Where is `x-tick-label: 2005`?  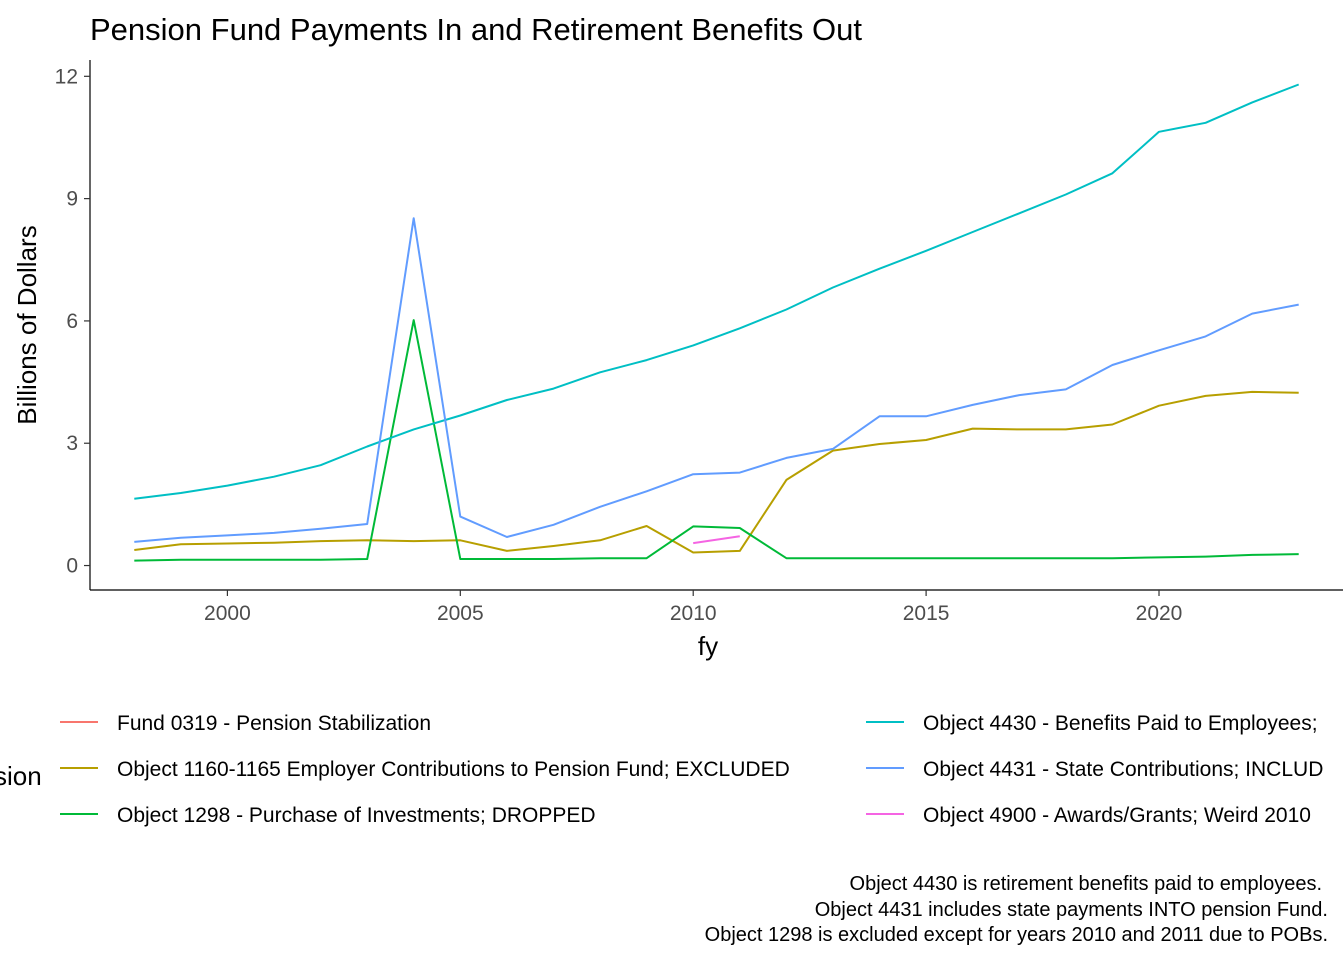
x-tick-label: 2005 is located at coordinates (460, 613).